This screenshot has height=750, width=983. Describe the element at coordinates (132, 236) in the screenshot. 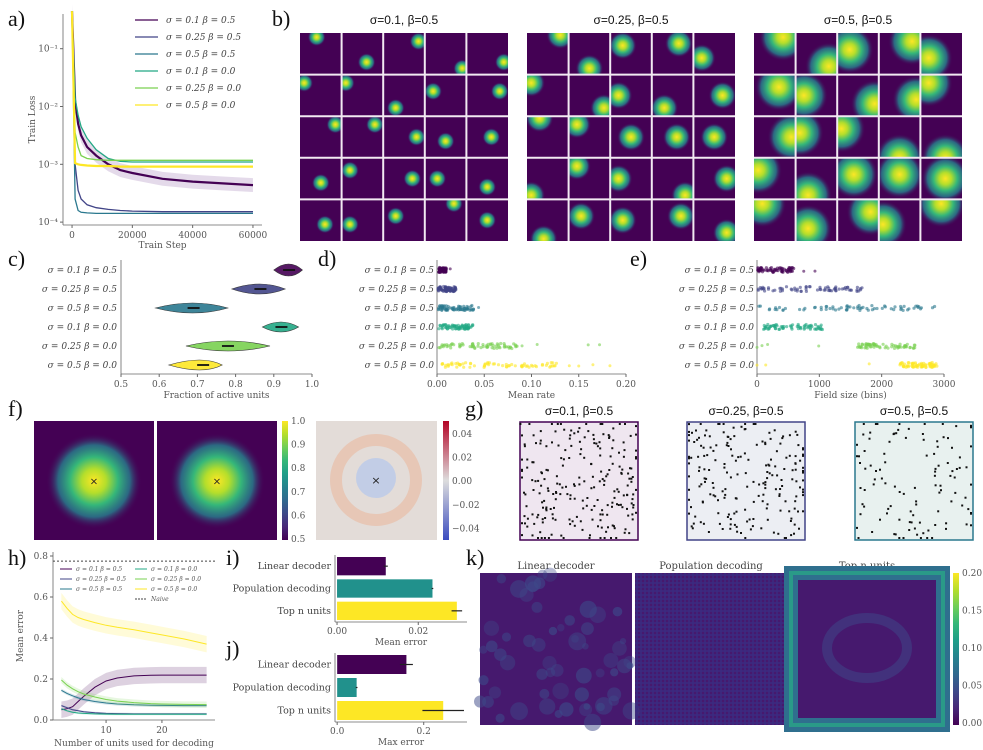

I see `a-xtick-label: 20000` at that location.